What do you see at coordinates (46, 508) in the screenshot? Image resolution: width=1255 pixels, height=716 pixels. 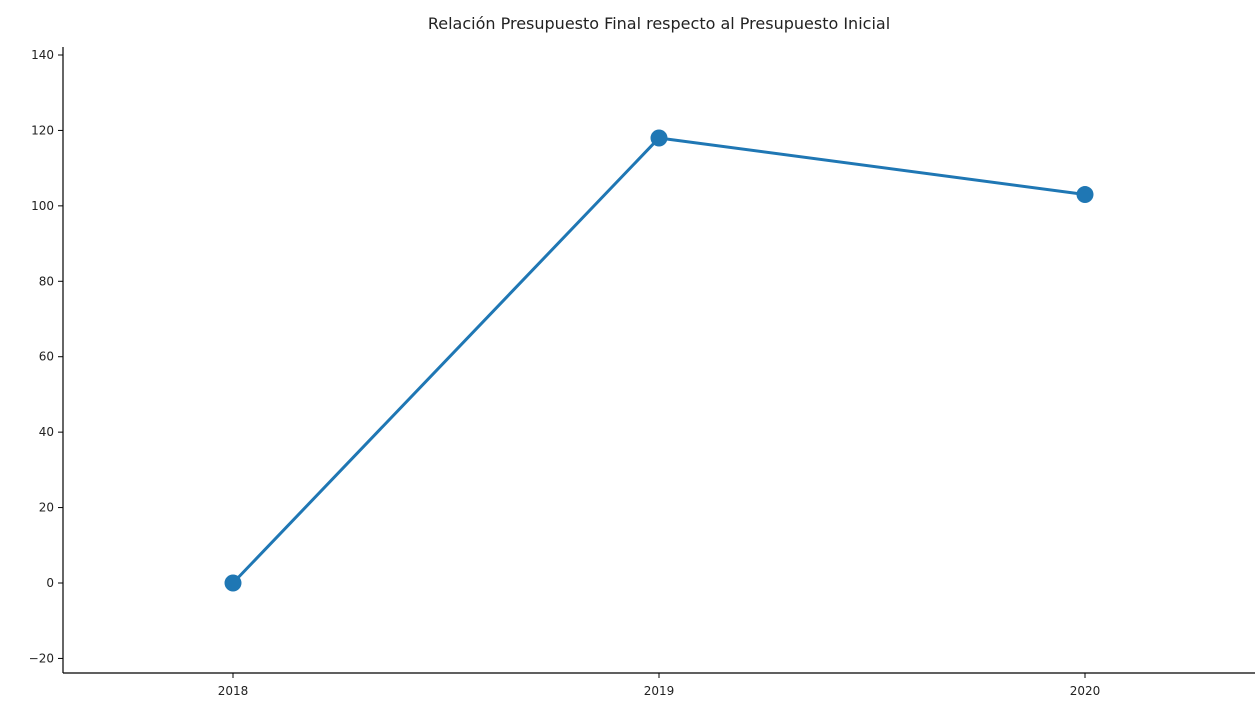 I see `y-tick-label: 20` at bounding box center [46, 508].